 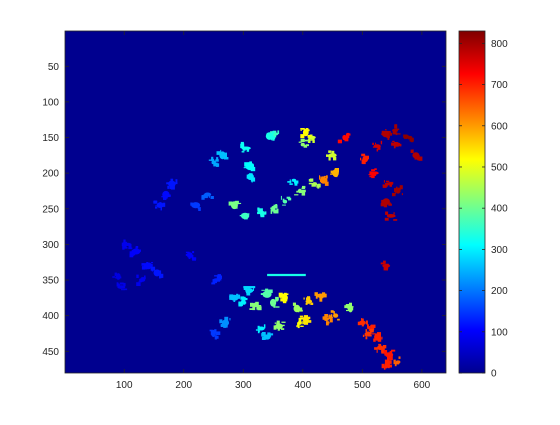 I want to click on colorbar-axis: 0 100 200 300 400 500 600 700 800, so click(x=483, y=209).